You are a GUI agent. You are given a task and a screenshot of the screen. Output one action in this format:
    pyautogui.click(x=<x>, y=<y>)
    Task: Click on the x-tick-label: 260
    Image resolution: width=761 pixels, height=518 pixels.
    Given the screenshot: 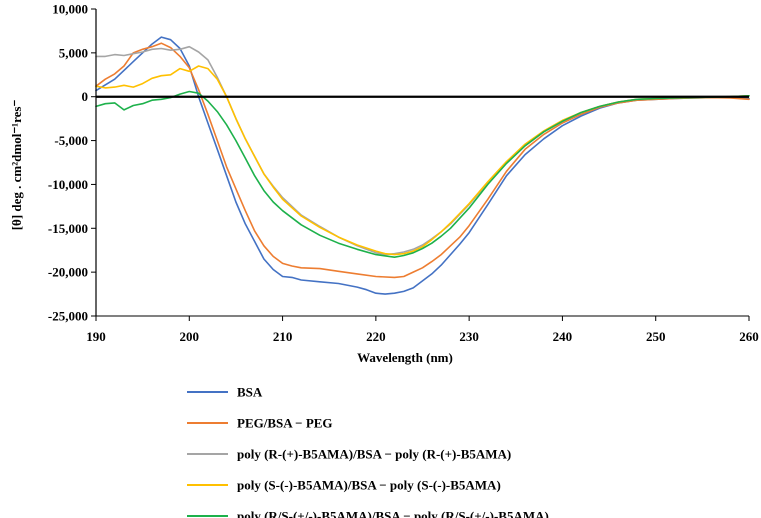 What is the action you would take?
    pyautogui.click(x=749, y=336)
    